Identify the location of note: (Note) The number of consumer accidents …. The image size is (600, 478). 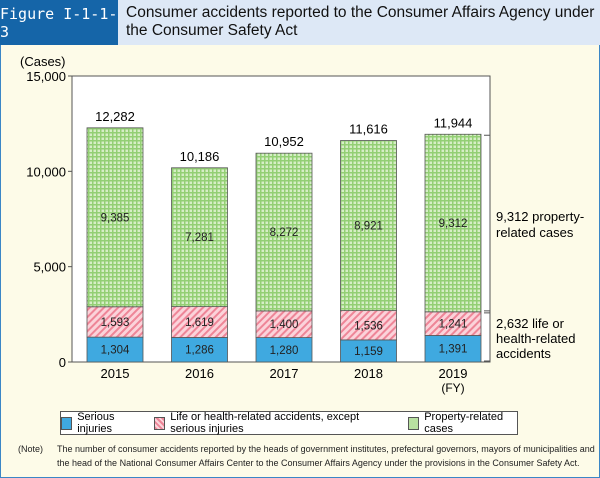
(306, 456).